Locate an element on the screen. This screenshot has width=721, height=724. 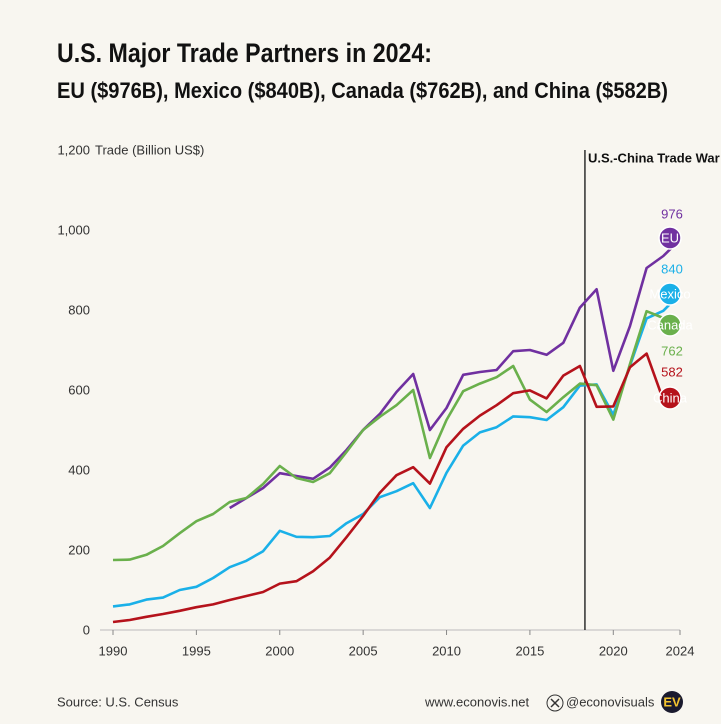
y-tick-label: 600 is located at coordinates (79, 389).